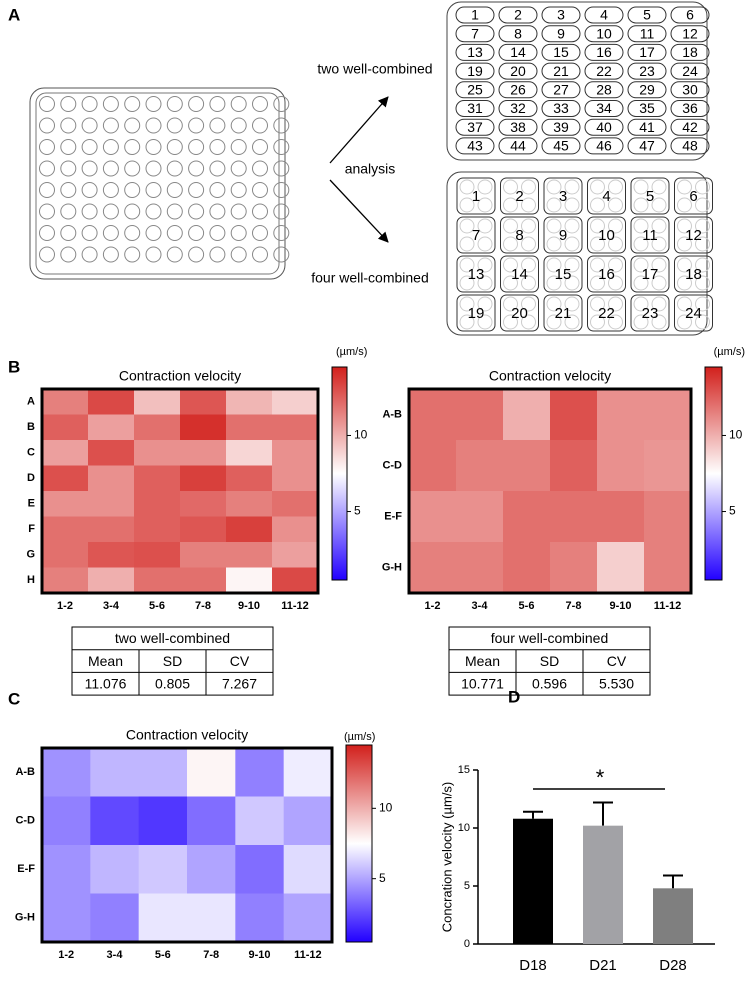 Image resolution: width=747 pixels, height=990 pixels. Describe the element at coordinates (482, 683) in the screenshot. I see `table-cell: 10.771` at that location.